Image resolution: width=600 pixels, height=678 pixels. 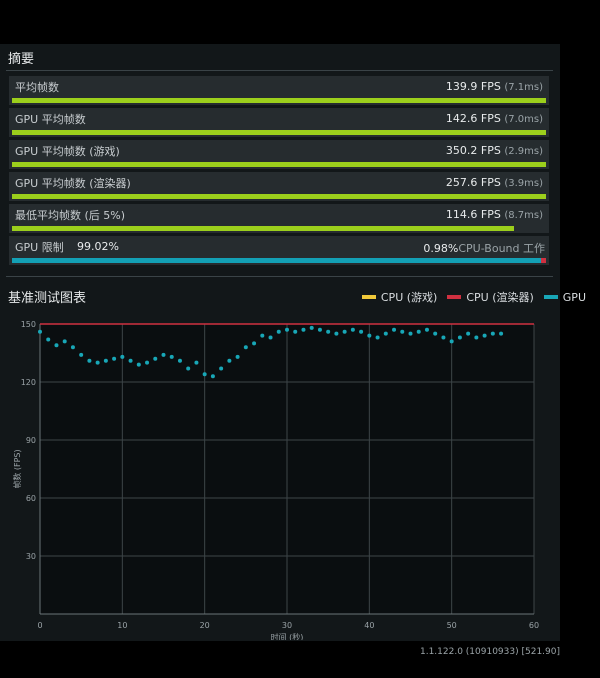 What do you see at coordinates (287, 636) in the screenshot?
I see `x-axis-label: 时间 (秒)` at bounding box center [287, 636].